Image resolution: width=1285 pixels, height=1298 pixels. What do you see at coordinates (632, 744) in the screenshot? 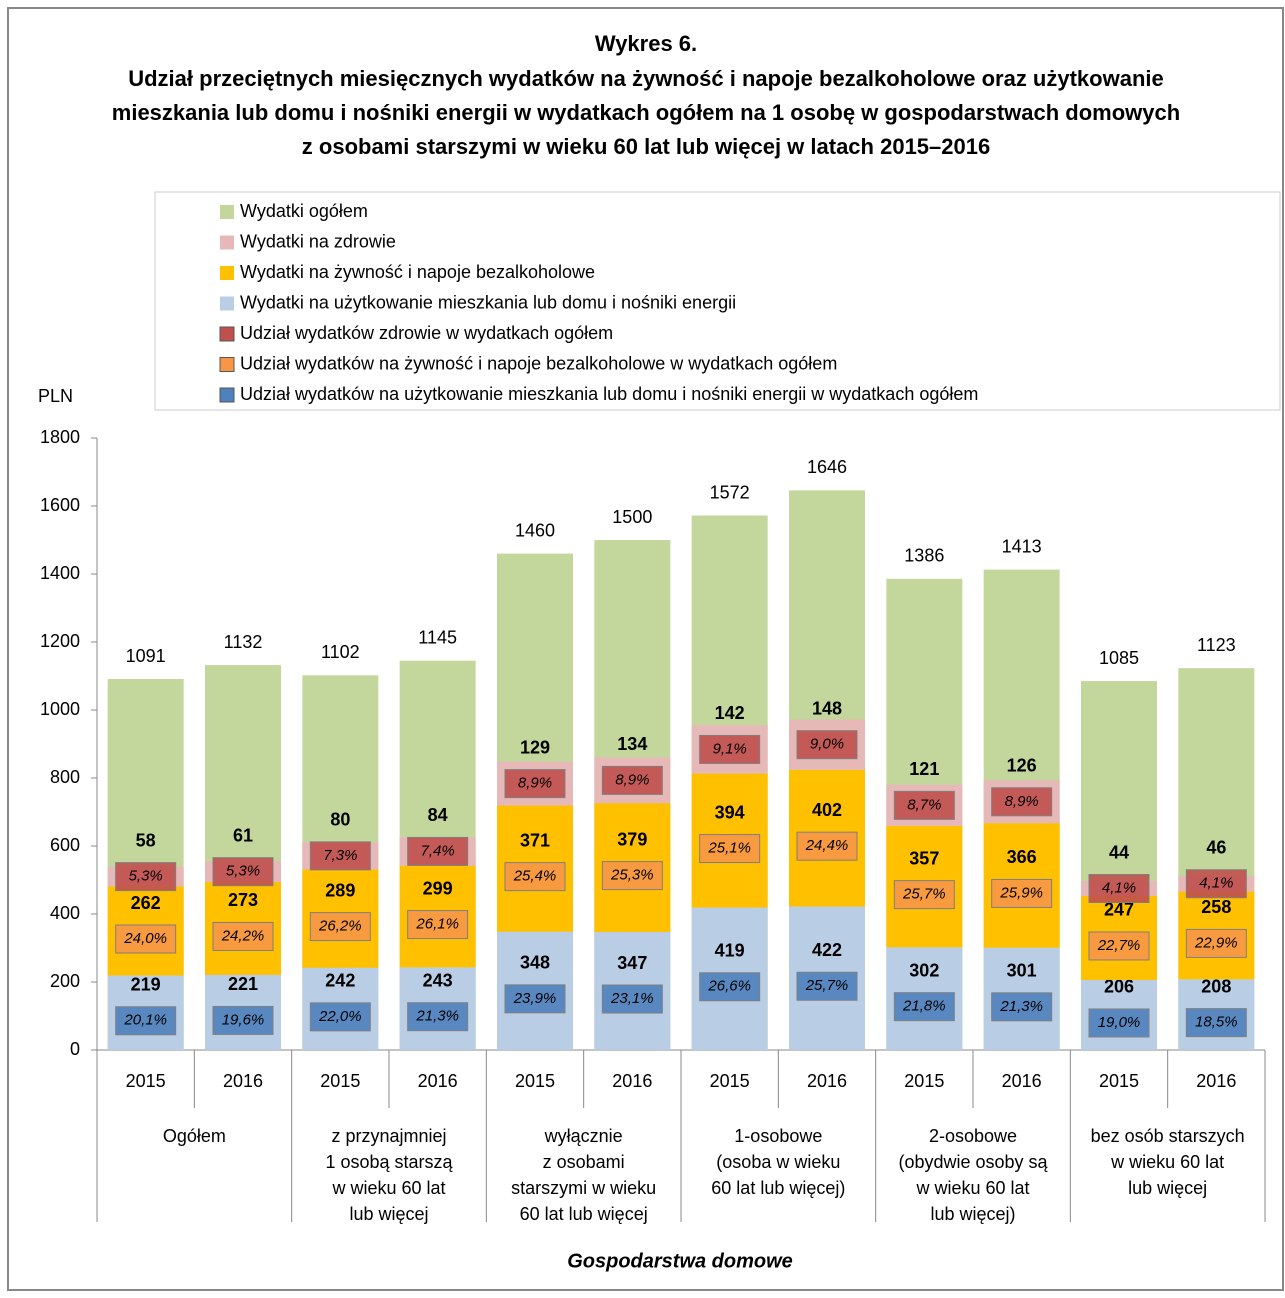
I see `data-label: 134` at bounding box center [632, 744].